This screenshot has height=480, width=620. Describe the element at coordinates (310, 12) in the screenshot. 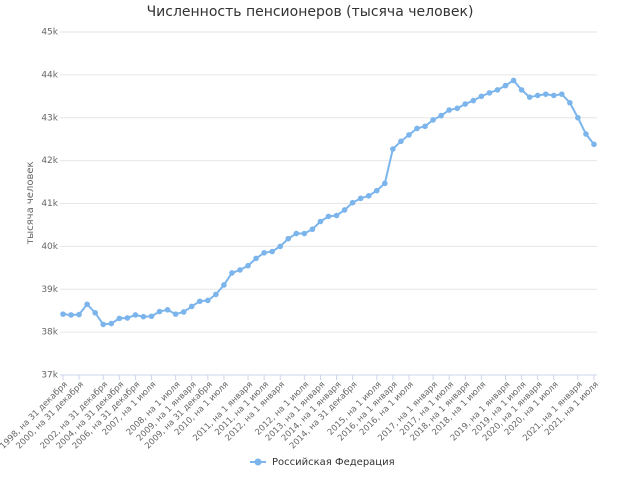

I see `chart-title: Численность пенсионеров (тысяча человек)` at that location.